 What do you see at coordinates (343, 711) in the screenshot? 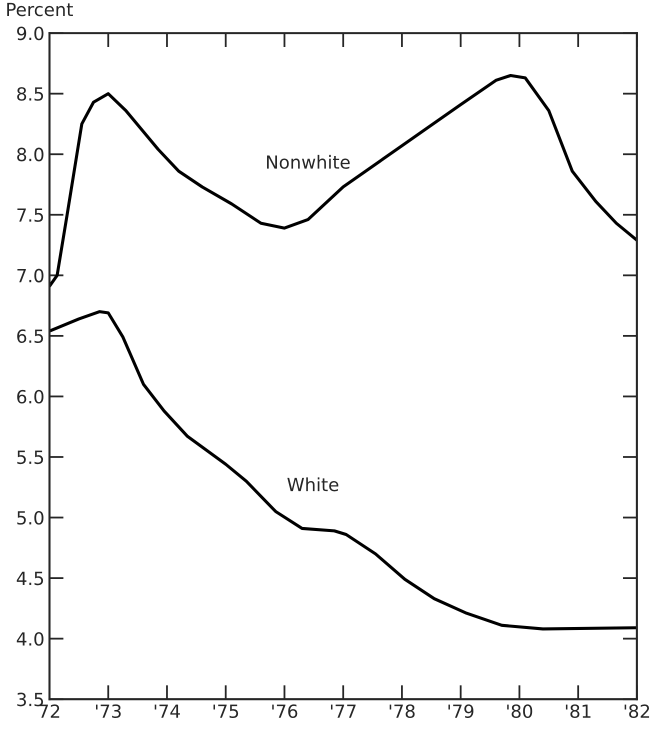
I see `x-tick-label: '77` at bounding box center [343, 711].